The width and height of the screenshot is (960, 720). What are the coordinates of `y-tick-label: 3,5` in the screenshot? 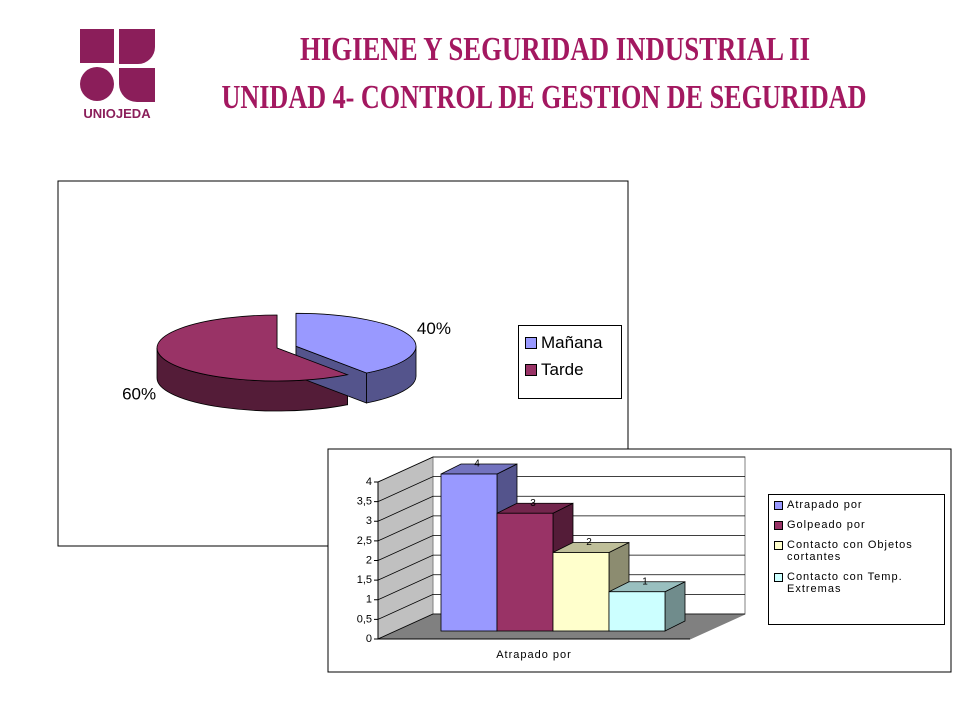 It's located at (364, 502).